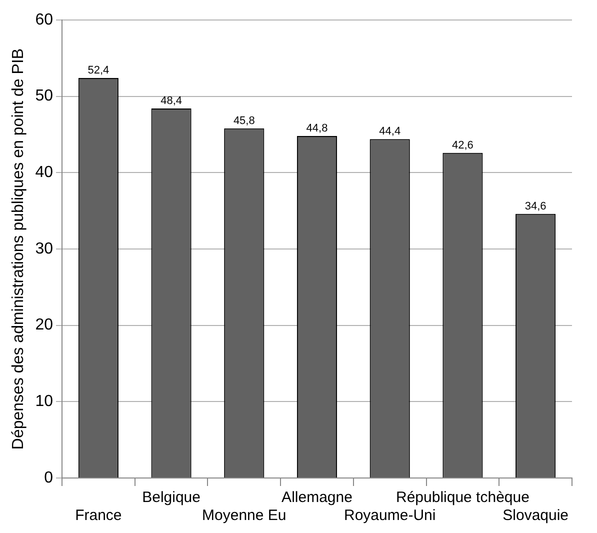 The height and width of the screenshot is (533, 597). What do you see at coordinates (171, 101) in the screenshot?
I see `data-label: 48,4` at bounding box center [171, 101].